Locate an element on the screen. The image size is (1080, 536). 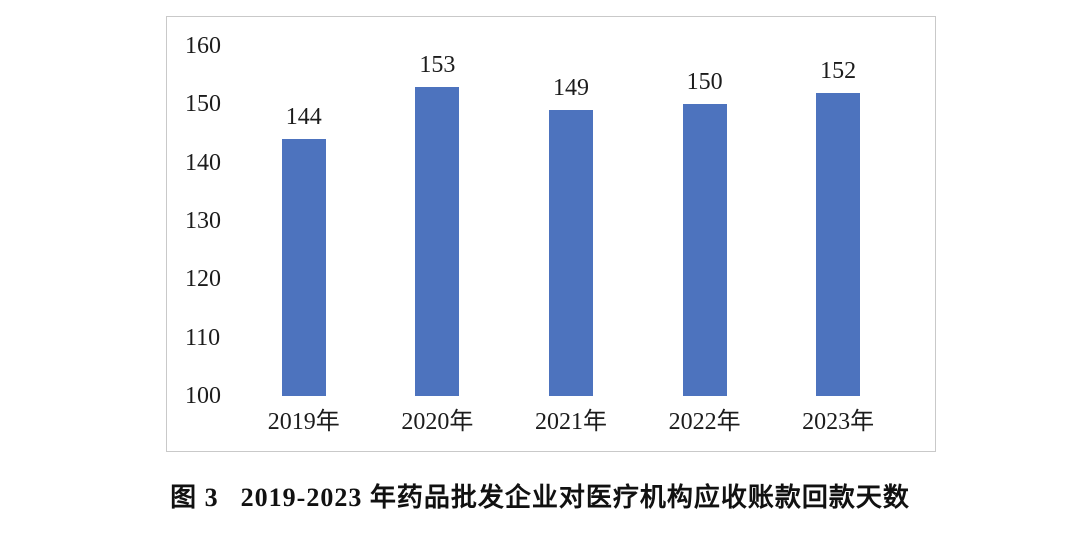
x-tick-label: 2020年 is located at coordinates (437, 422).